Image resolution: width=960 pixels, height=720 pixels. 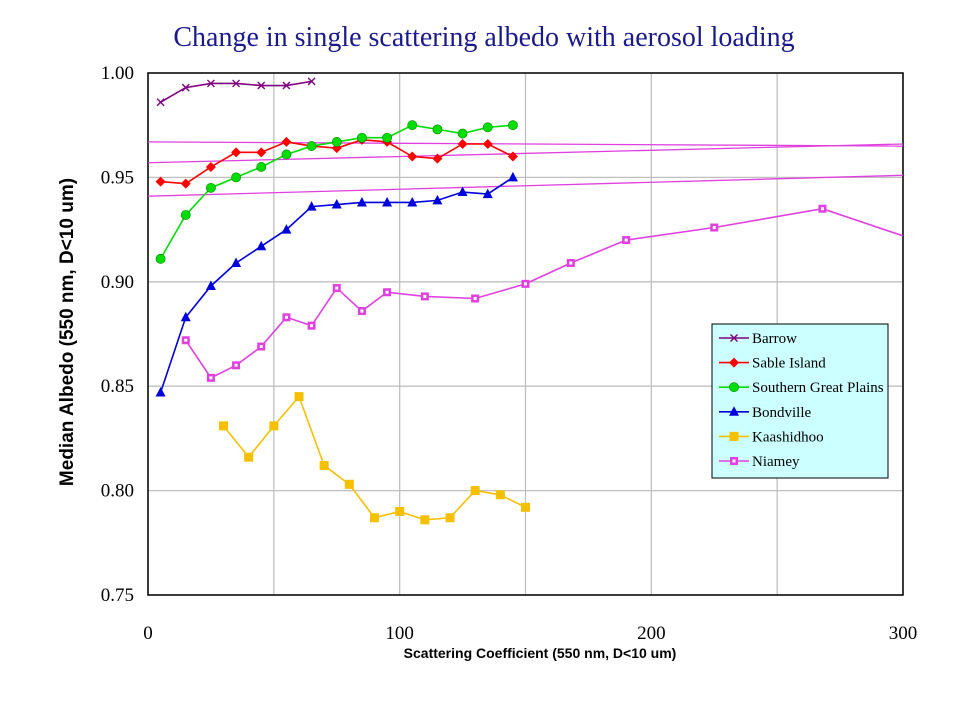 I want to click on legend-item-bondville: Bondville, so click(x=765, y=413).